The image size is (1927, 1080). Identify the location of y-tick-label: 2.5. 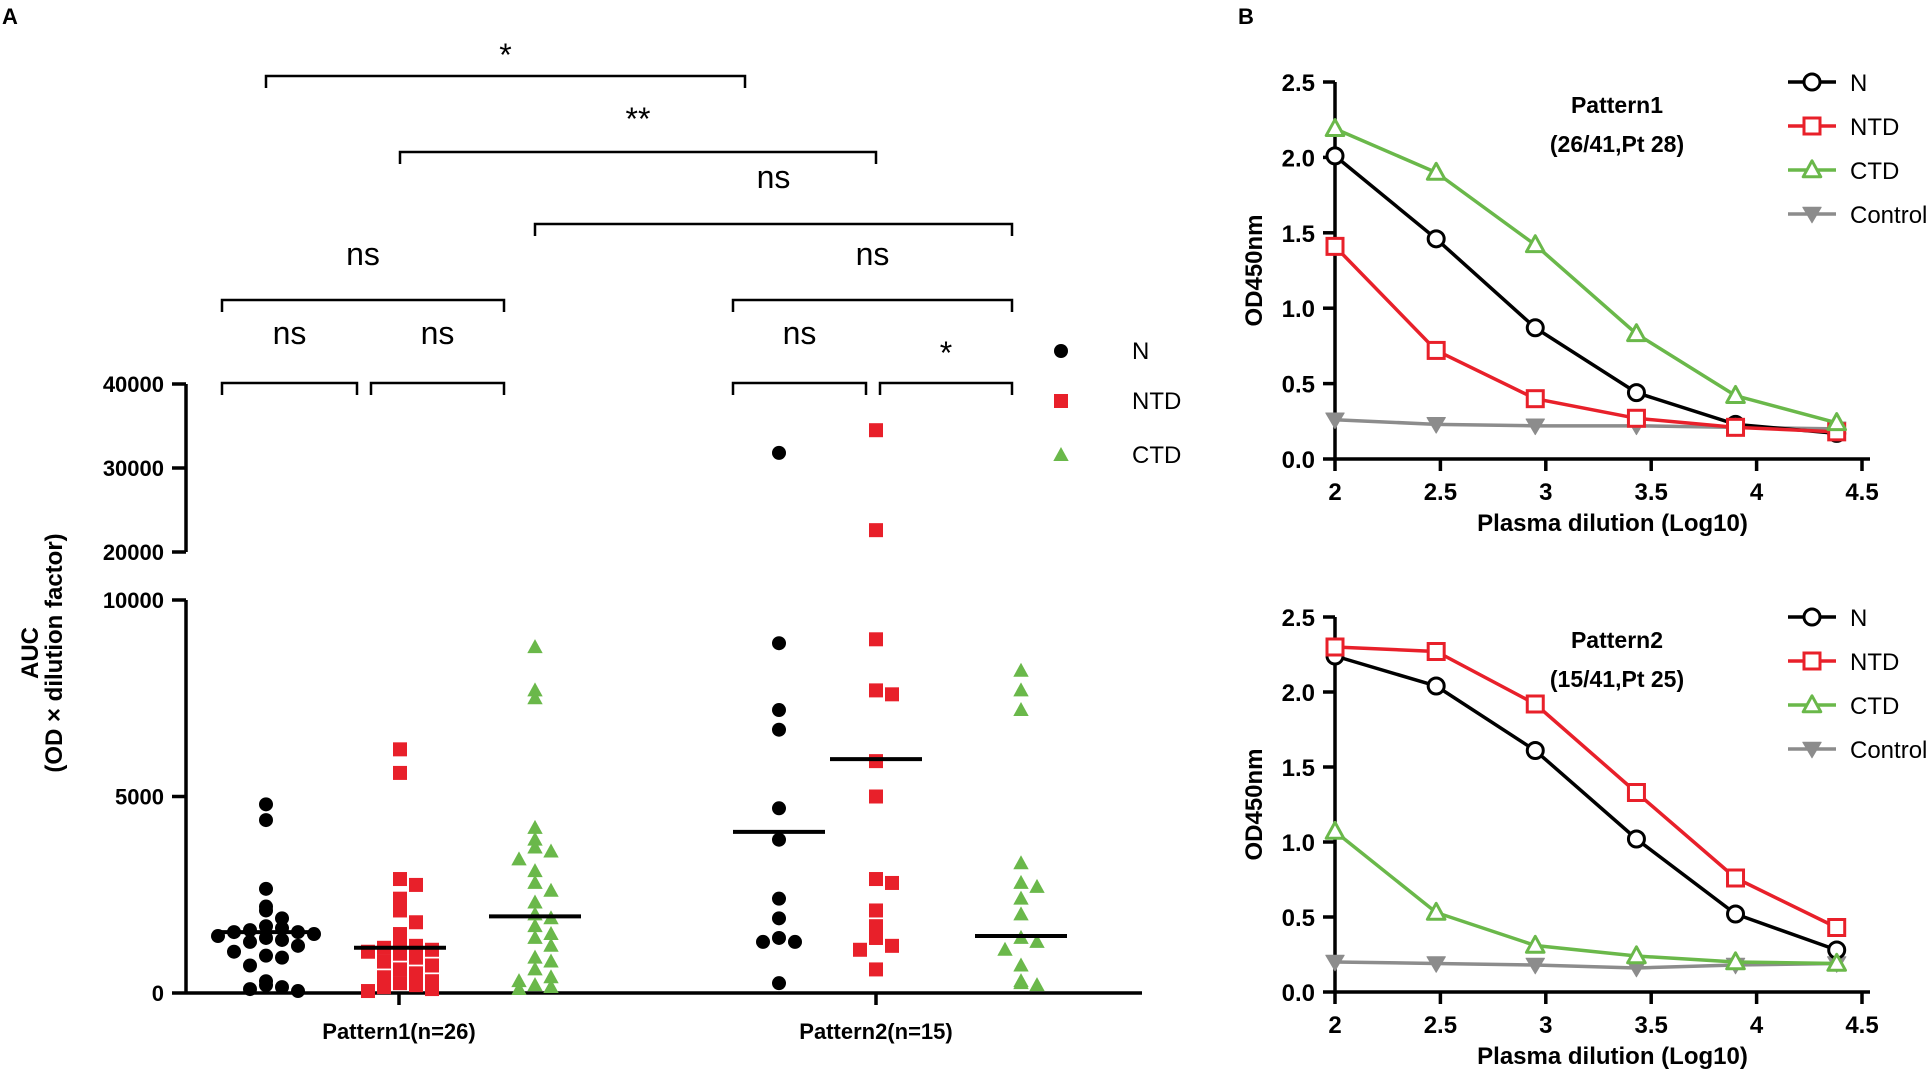
(1298, 618).